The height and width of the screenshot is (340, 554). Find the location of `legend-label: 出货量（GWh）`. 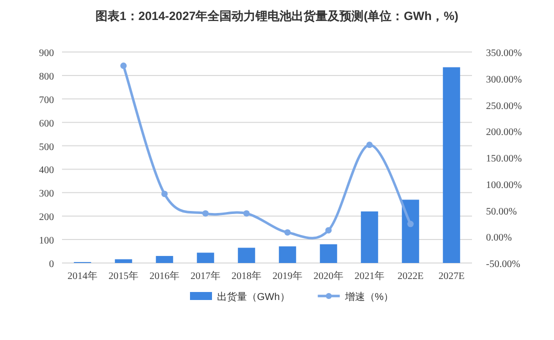

legend-label: 出货量（GWh） is located at coordinates (253, 297).